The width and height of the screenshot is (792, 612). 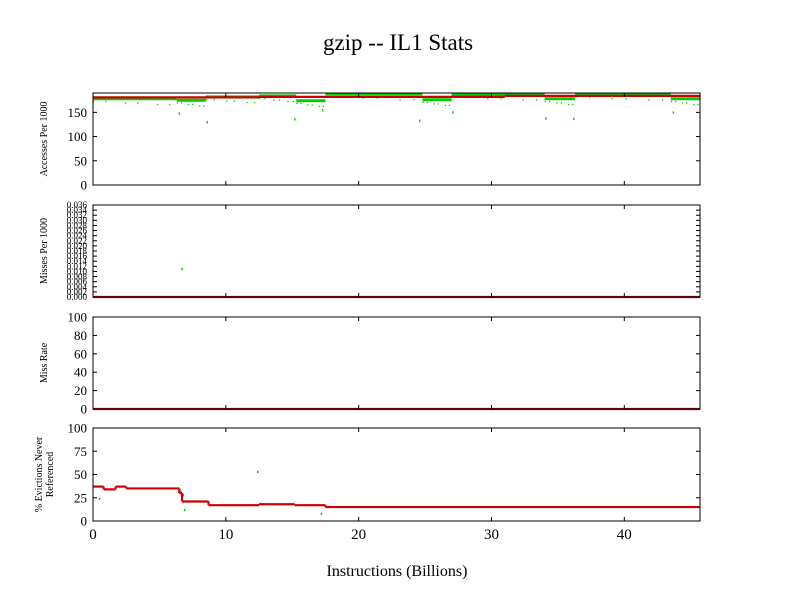 I want to click on y-tick-label: 0.034, so click(x=77, y=210).